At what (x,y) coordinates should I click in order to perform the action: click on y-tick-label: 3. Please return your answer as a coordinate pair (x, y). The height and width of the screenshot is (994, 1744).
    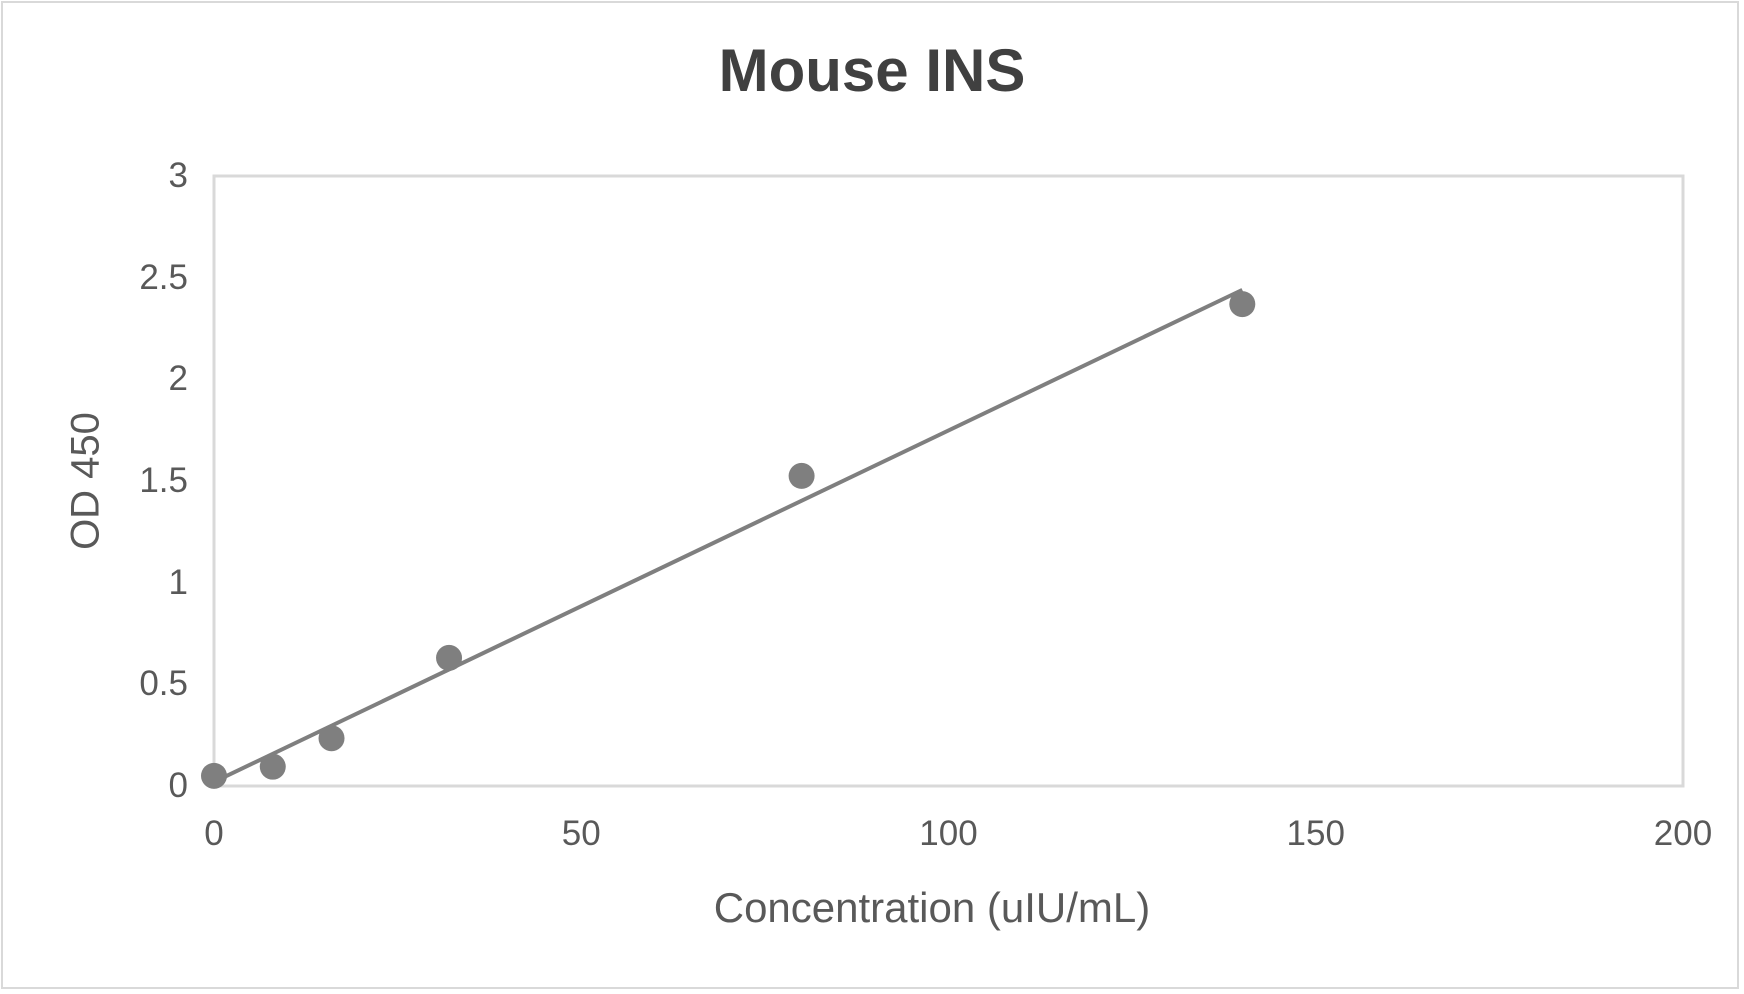
    Looking at the image, I should click on (178, 175).